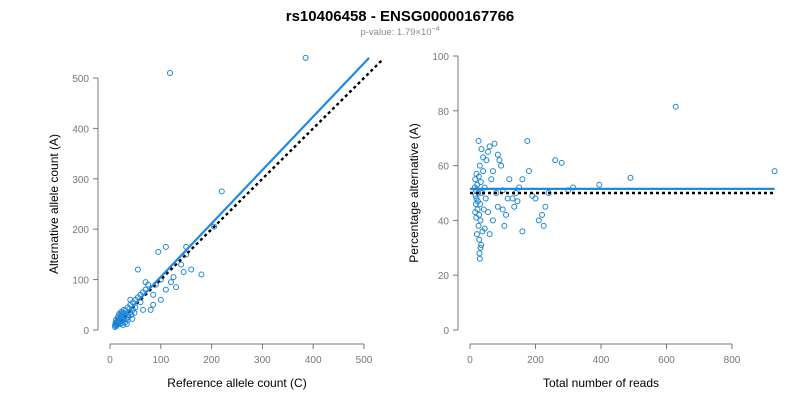 This screenshot has height=400, width=800. I want to click on x-tick-label: 600, so click(666, 360).